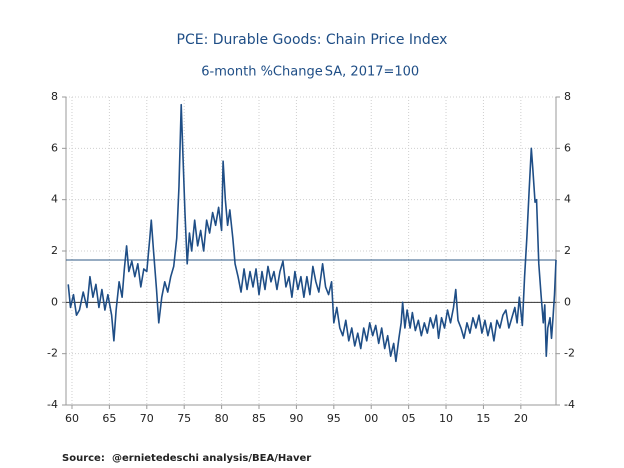 This screenshot has height=468, width=624. What do you see at coordinates (312, 40) in the screenshot?
I see `chart-title: PCE: Durable Goods: Chain Price Index` at bounding box center [312, 40].